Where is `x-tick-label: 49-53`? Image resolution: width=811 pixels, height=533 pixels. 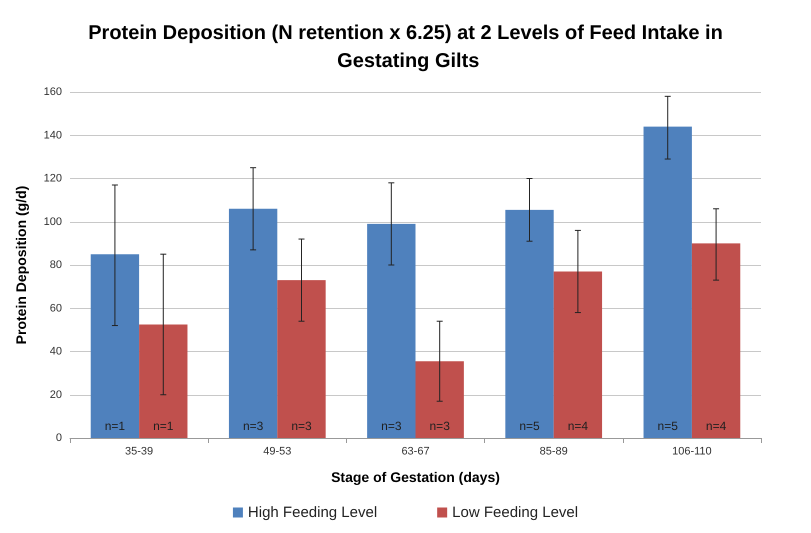
x-tick-label: 49-53 is located at coordinates (277, 452).